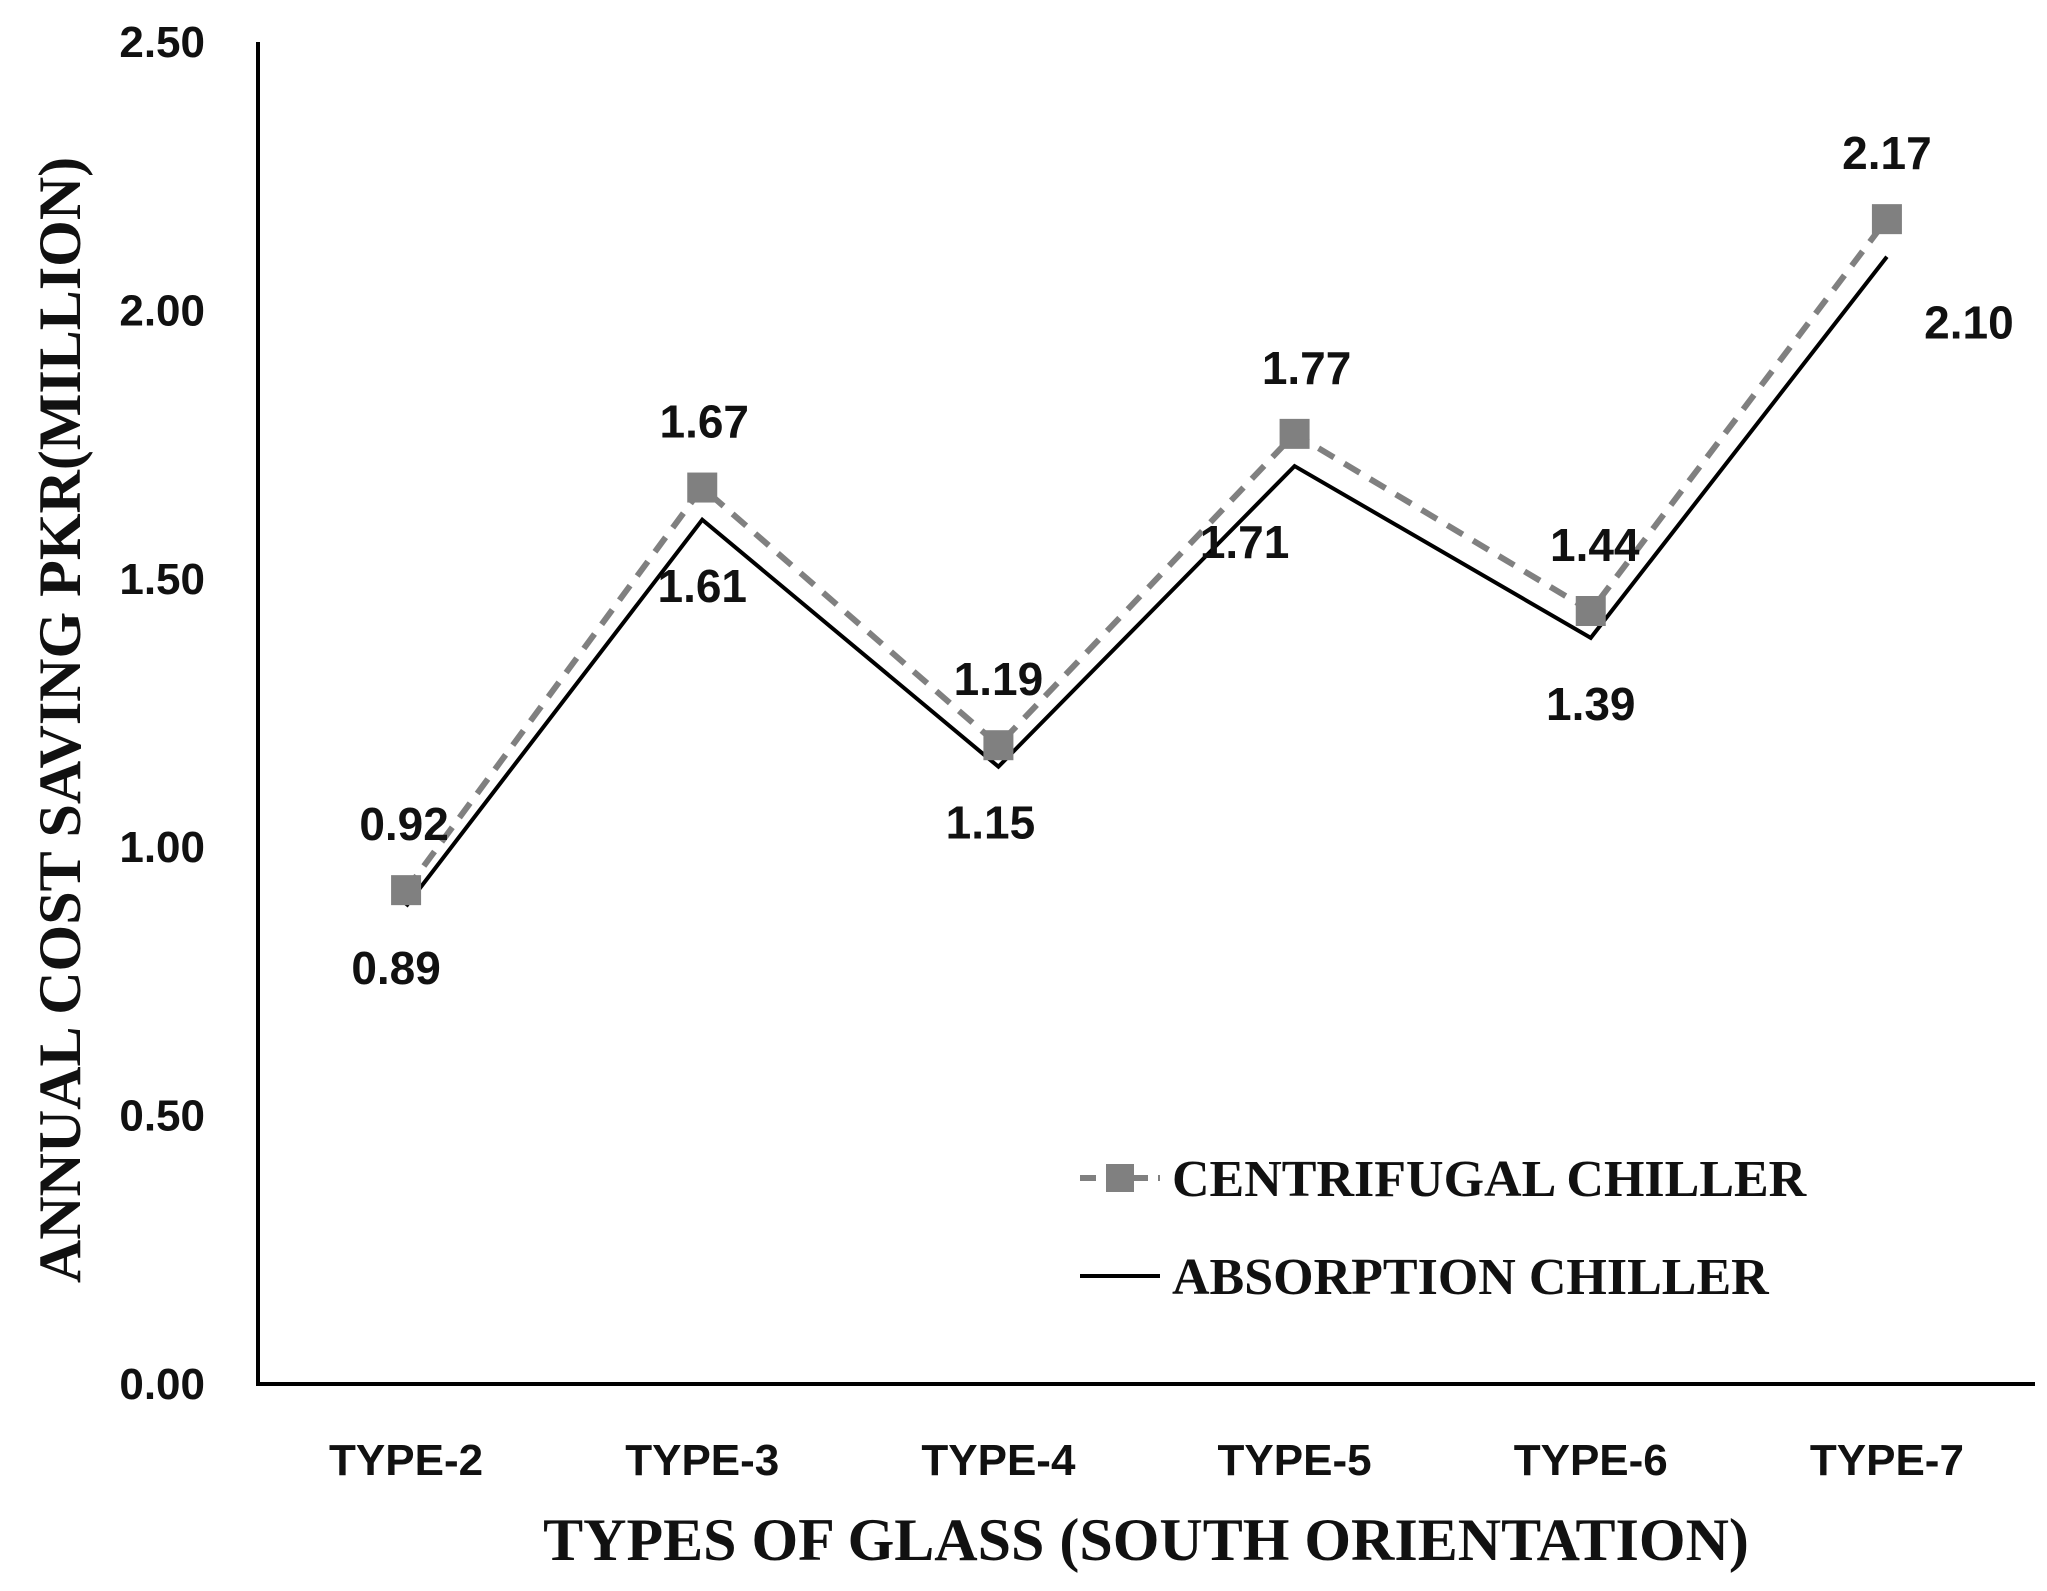 The height and width of the screenshot is (1591, 2047). Describe the element at coordinates (1444, 1228) in the screenshot. I see `legend: CENTRIFUGAL CHILLER ABSORPTION CHILLER` at that location.